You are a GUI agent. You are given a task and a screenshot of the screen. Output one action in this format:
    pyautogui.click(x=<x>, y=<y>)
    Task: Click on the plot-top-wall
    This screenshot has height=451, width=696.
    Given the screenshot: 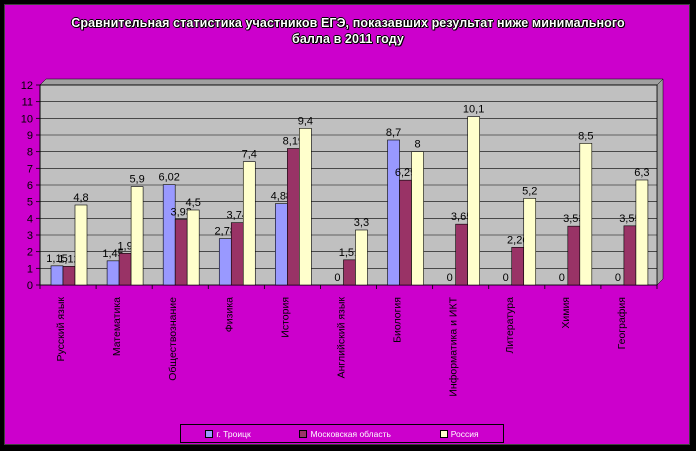 What is the action you would take?
    pyautogui.click(x=351, y=82)
    